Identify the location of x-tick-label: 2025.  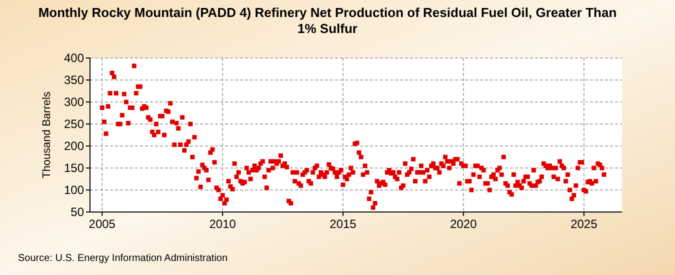
(584, 224).